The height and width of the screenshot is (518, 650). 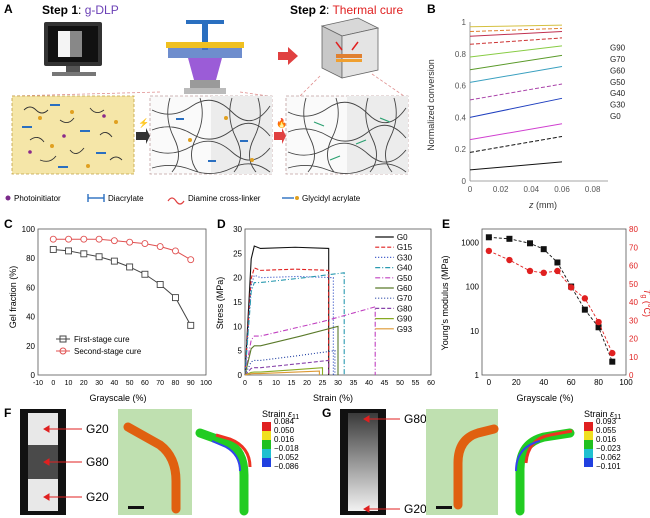 I want to click on b-legend-label: G40, so click(x=618, y=93).